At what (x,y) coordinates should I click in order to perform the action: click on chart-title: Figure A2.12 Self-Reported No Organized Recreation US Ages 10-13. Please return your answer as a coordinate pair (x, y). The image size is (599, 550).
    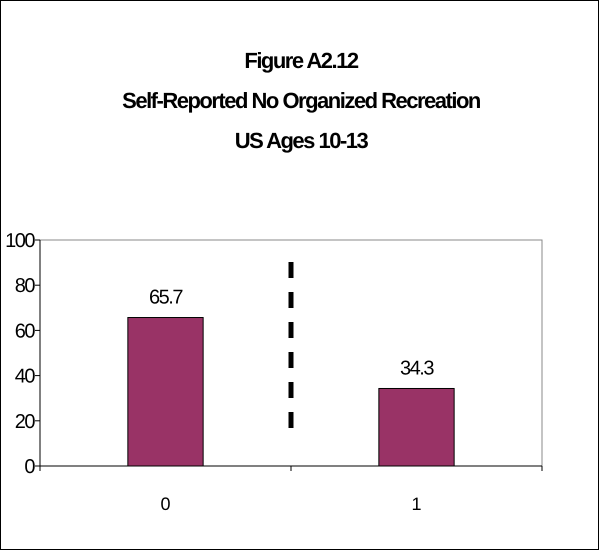
    Looking at the image, I should click on (301, 100).